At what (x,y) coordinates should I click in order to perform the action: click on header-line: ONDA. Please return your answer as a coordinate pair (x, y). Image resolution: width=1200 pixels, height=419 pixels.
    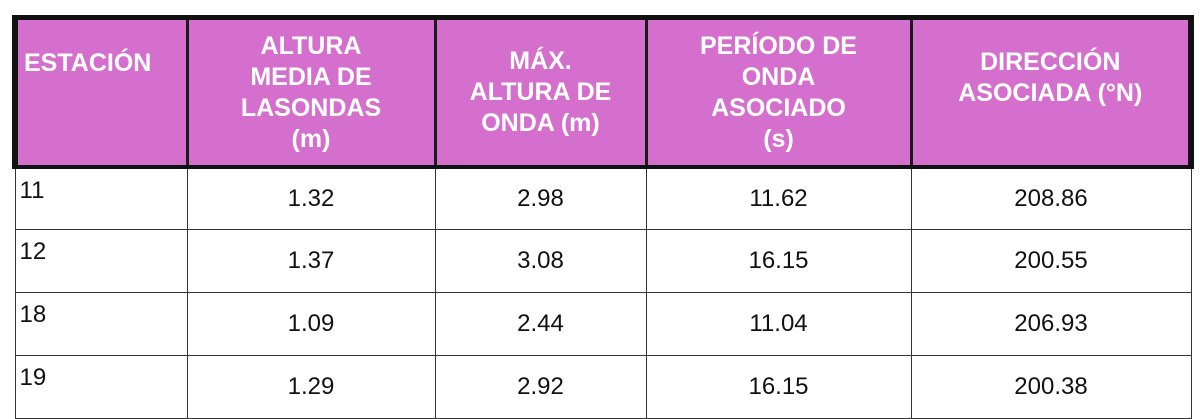
    Looking at the image, I should click on (778, 77).